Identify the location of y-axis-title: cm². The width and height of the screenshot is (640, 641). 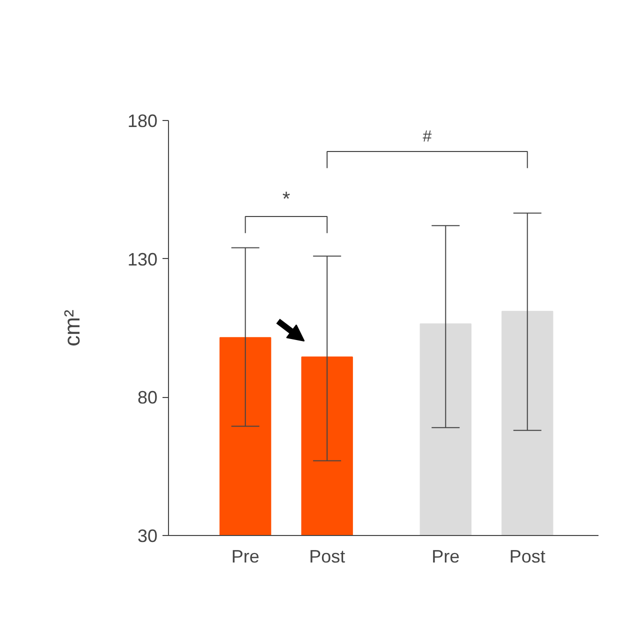
(71, 328).